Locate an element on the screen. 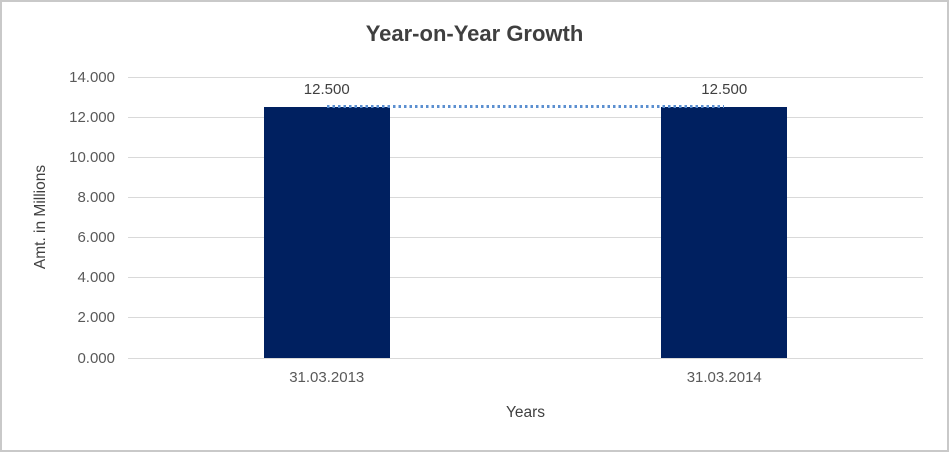  y-tick-label: 14.000 is located at coordinates (92, 77).